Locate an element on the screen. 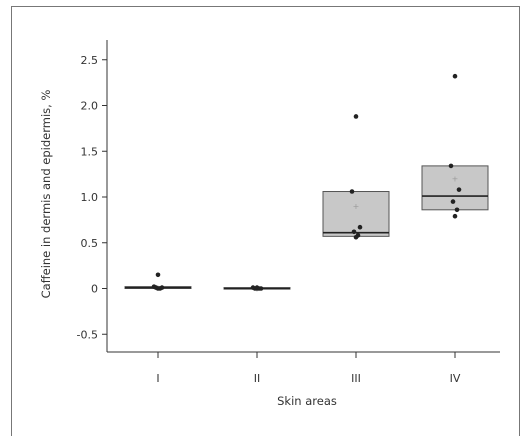  y-tick-label: 2.0 is located at coordinates (90, 106).